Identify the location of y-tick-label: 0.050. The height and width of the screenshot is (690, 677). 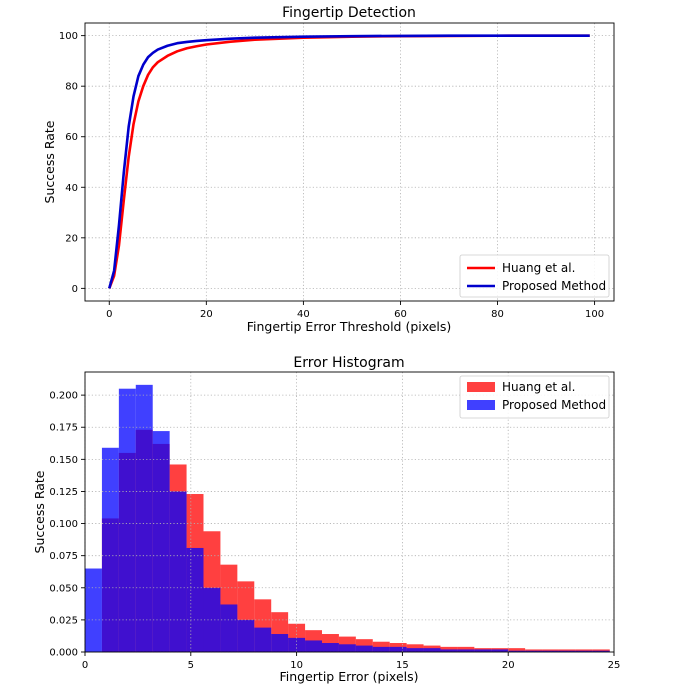
(63, 588).